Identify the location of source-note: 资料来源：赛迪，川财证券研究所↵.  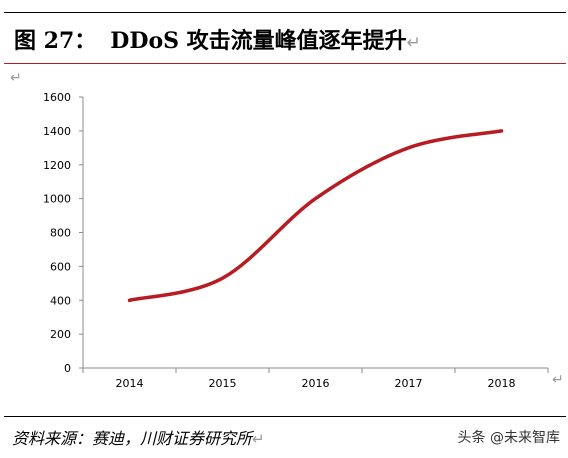
(138, 437).